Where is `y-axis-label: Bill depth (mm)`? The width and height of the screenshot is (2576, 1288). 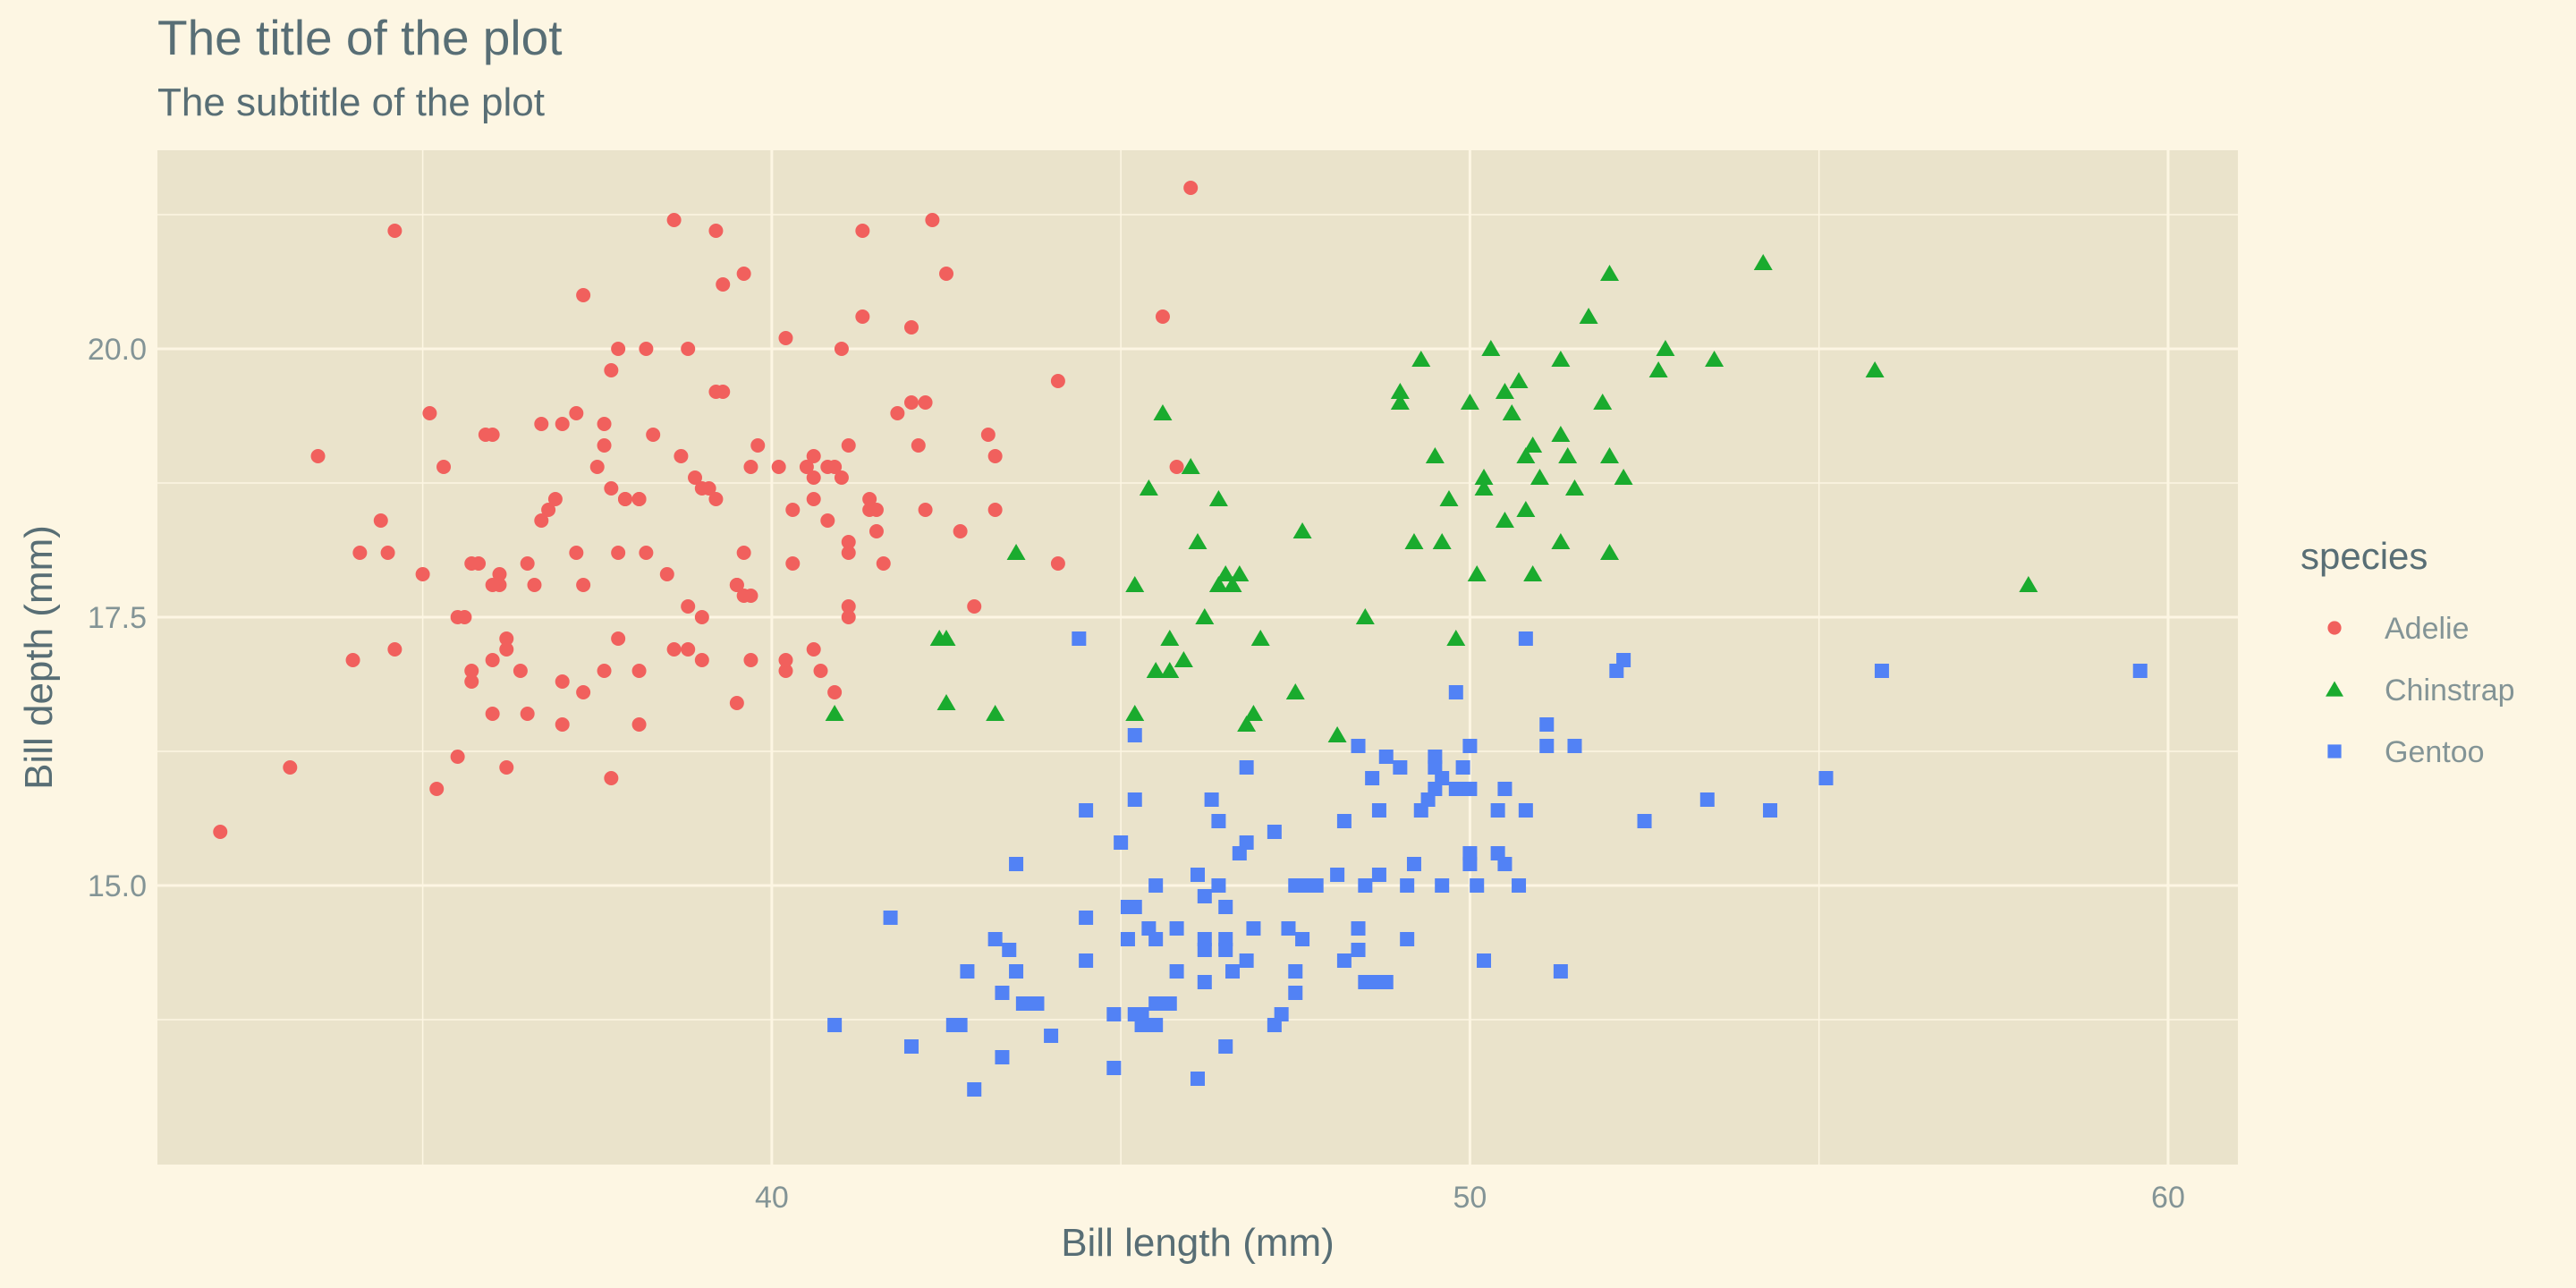 y-axis-label: Bill depth (mm) is located at coordinates (39, 657).